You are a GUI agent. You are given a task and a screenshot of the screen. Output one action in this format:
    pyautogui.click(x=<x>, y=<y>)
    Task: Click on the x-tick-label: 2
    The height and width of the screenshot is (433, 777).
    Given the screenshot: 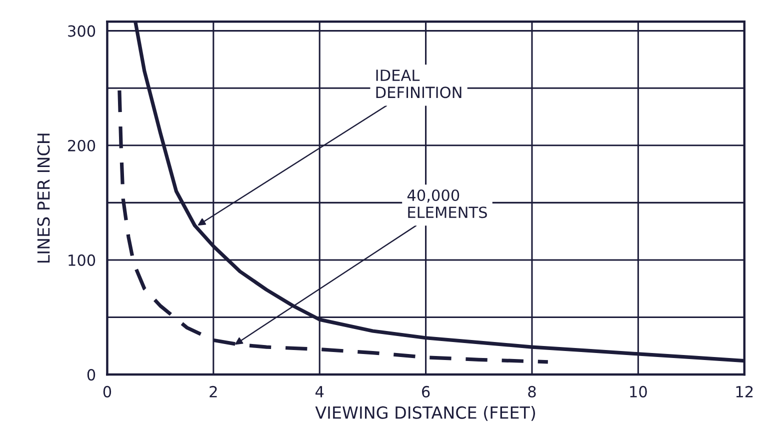 What is the action you would take?
    pyautogui.click(x=213, y=392)
    